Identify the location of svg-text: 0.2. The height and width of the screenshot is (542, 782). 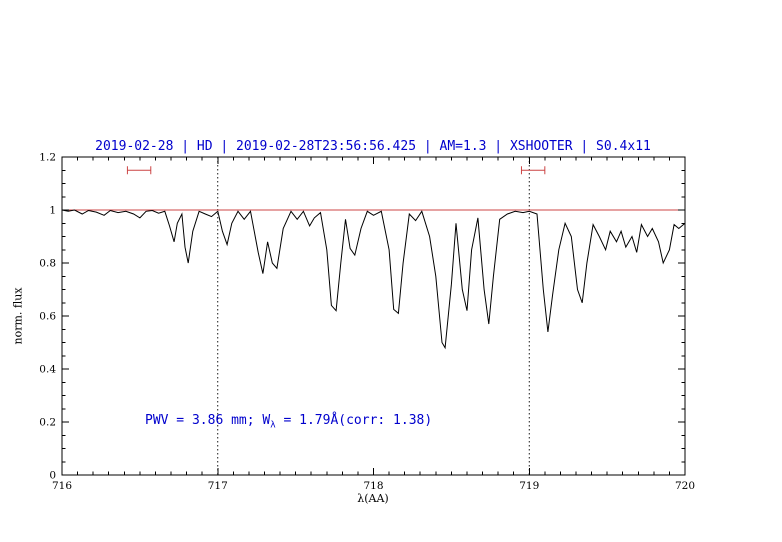
(47, 423).